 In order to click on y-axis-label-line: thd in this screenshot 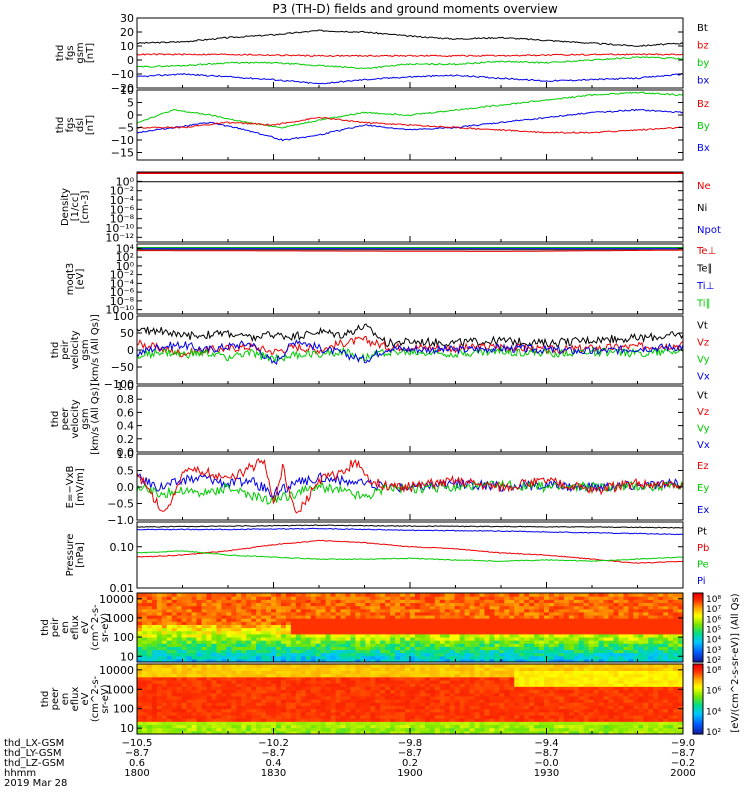, I will do `click(45, 627)`.